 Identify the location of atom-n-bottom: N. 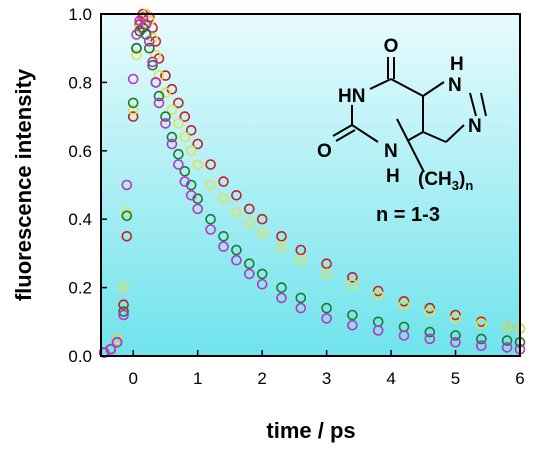
(391, 151).